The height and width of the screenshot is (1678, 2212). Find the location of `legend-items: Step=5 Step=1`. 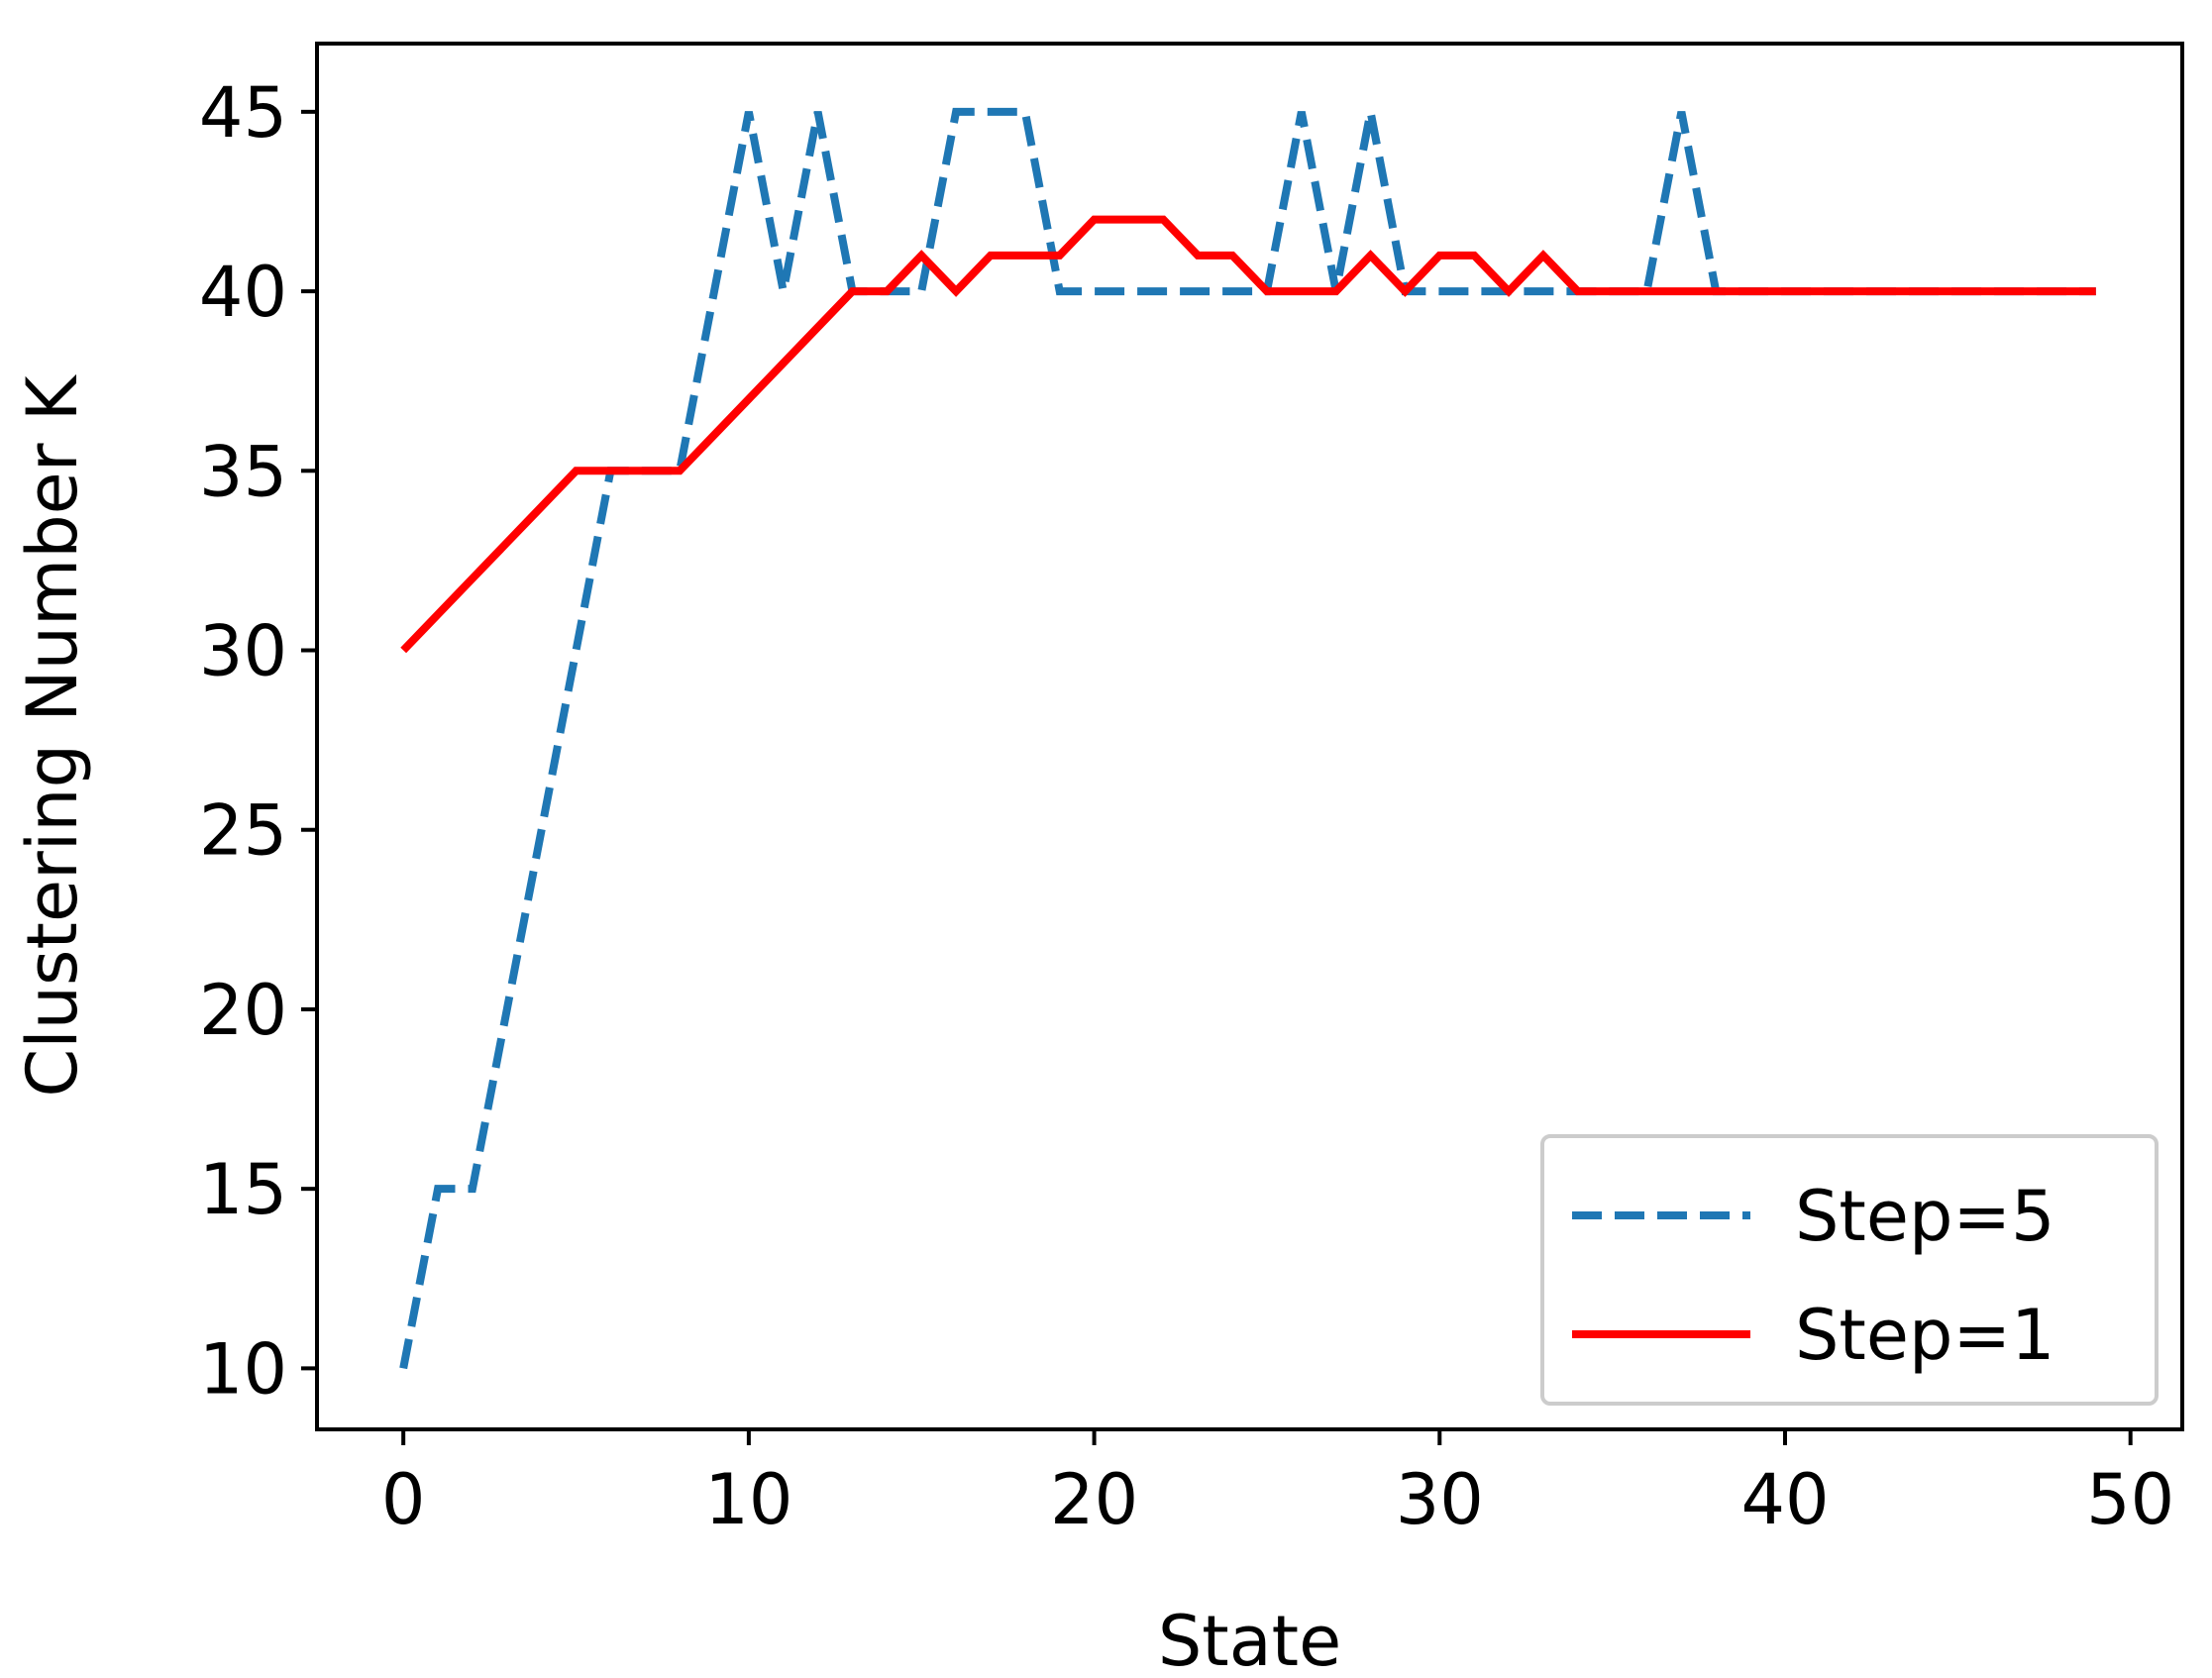

legend-items: Step=5 Step=1 is located at coordinates (1813, 1276).